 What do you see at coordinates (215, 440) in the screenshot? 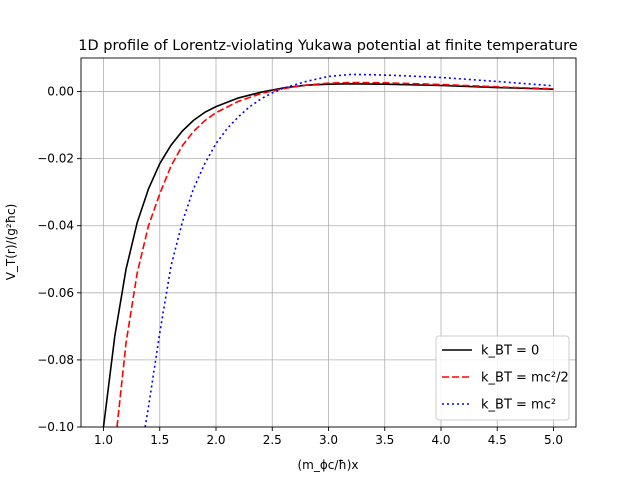
I see `x-tick-label: 2.0` at bounding box center [215, 440].